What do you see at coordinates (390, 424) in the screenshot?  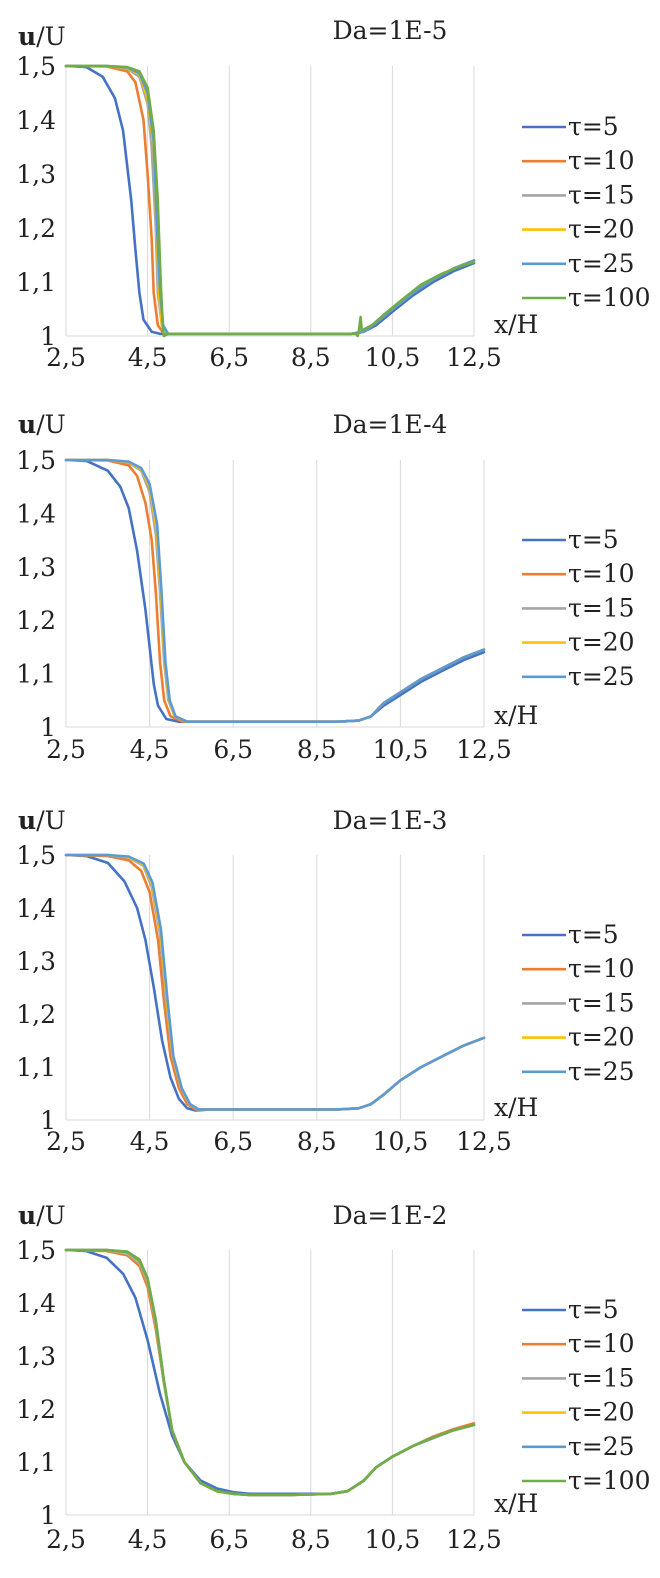 I see `chart-title: Da=1E-4` at bounding box center [390, 424].